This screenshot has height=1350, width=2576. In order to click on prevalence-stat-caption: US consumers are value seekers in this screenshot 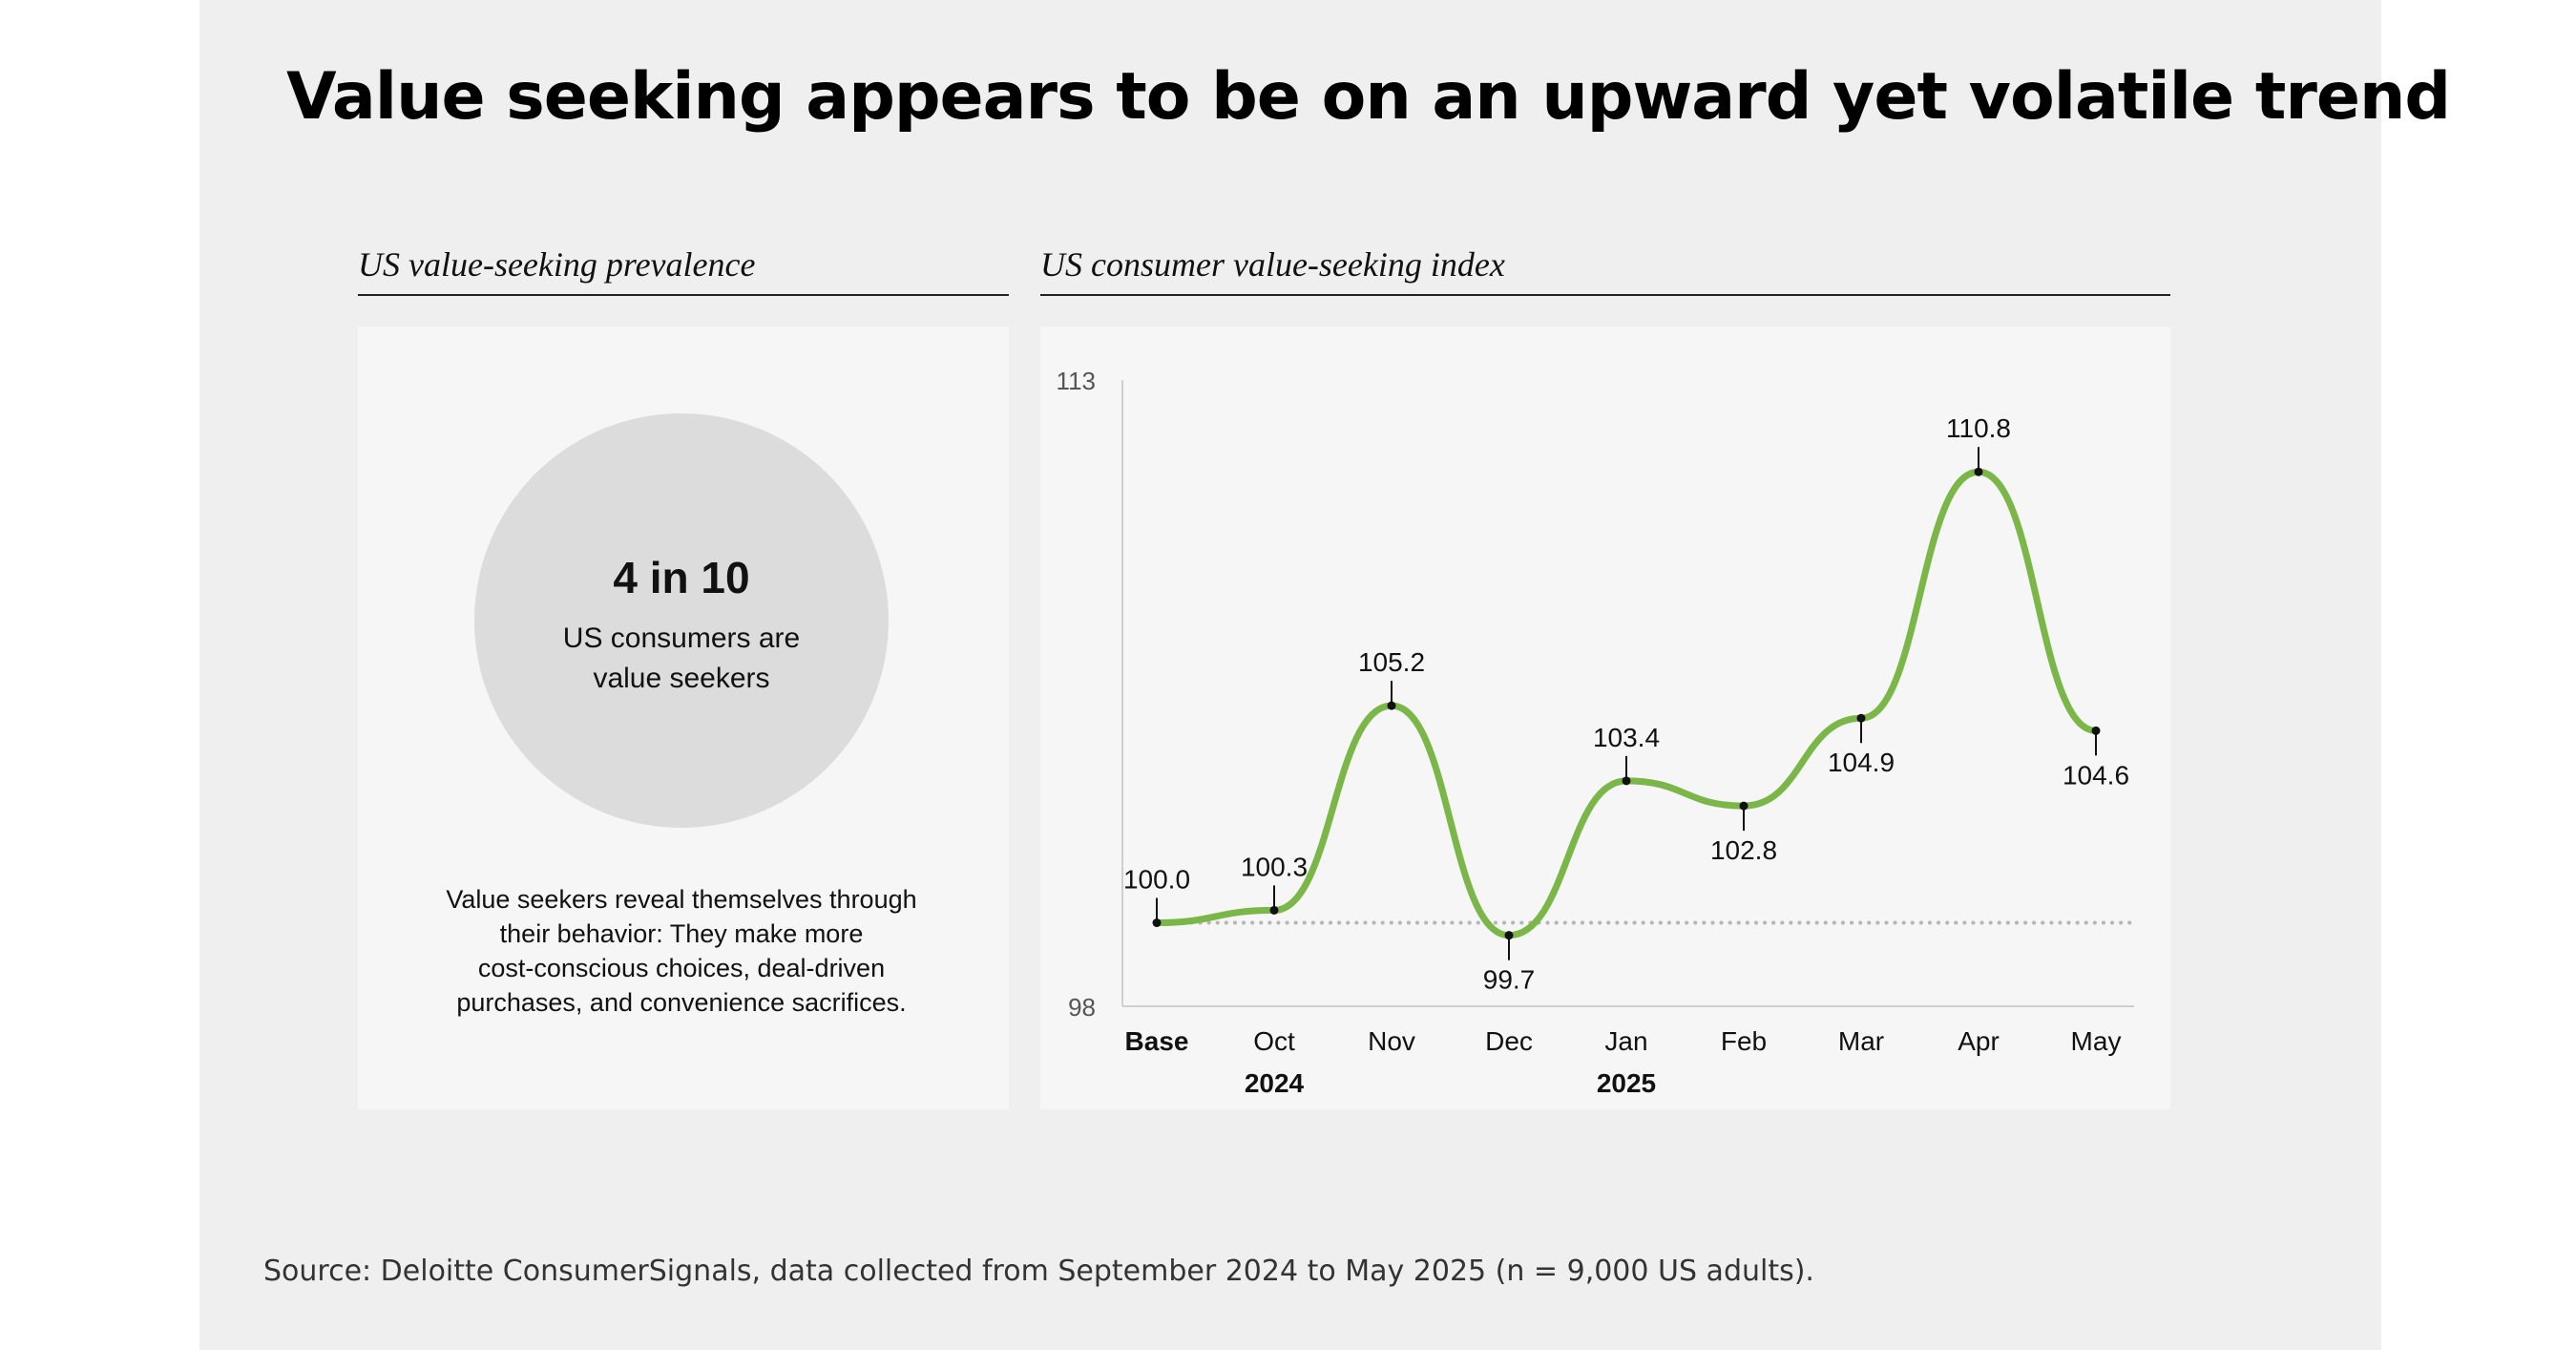, I will do `click(681, 659)`.